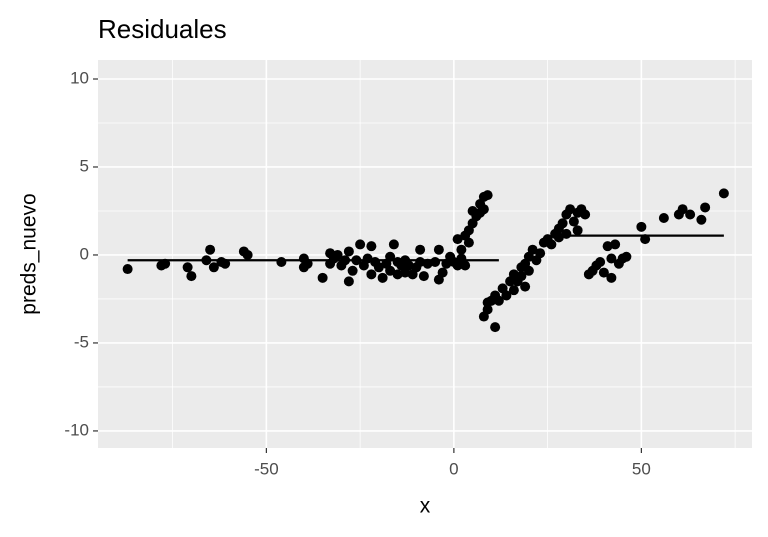 The height and width of the screenshot is (537, 768). What do you see at coordinates (453, 468) in the screenshot?
I see `x-tick-label: 0` at bounding box center [453, 468].